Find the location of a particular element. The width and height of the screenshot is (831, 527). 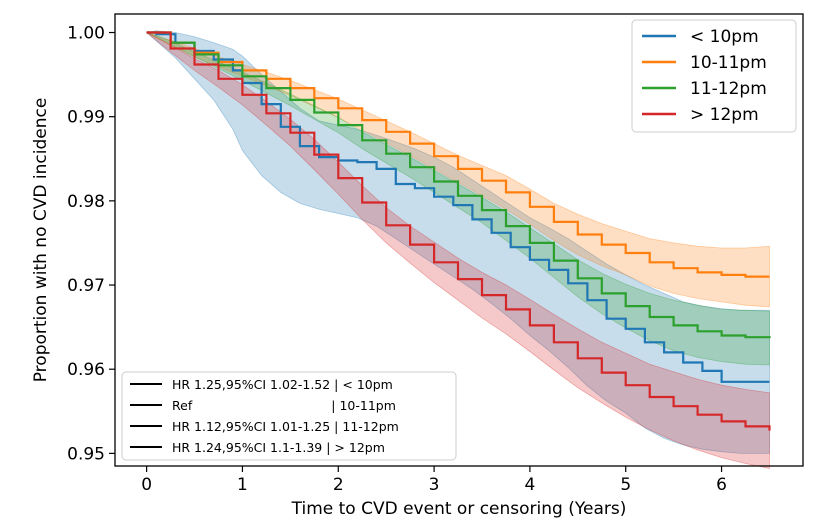

legend-box is located at coordinates (714, 76).